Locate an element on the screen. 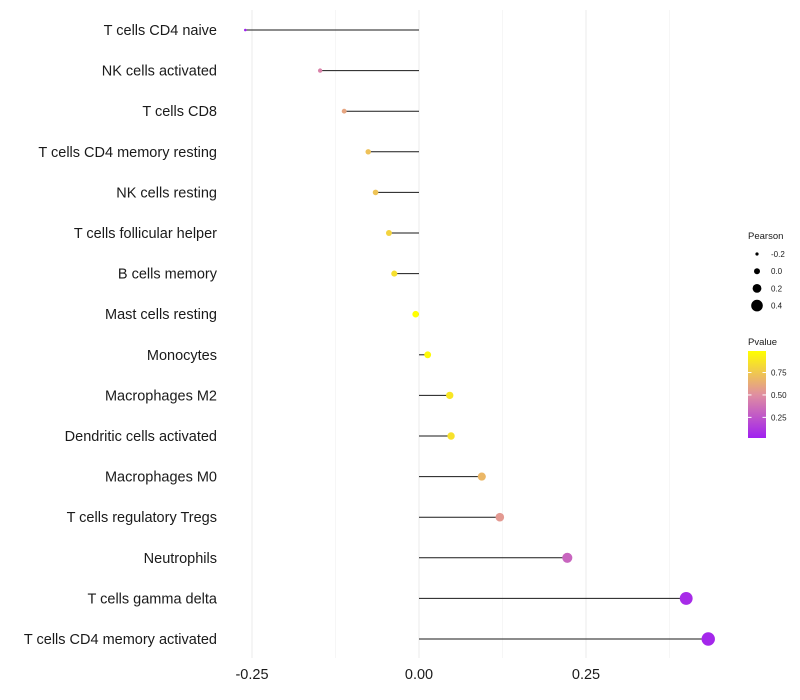  legend-color-title: Pvalue is located at coordinates (762, 342).